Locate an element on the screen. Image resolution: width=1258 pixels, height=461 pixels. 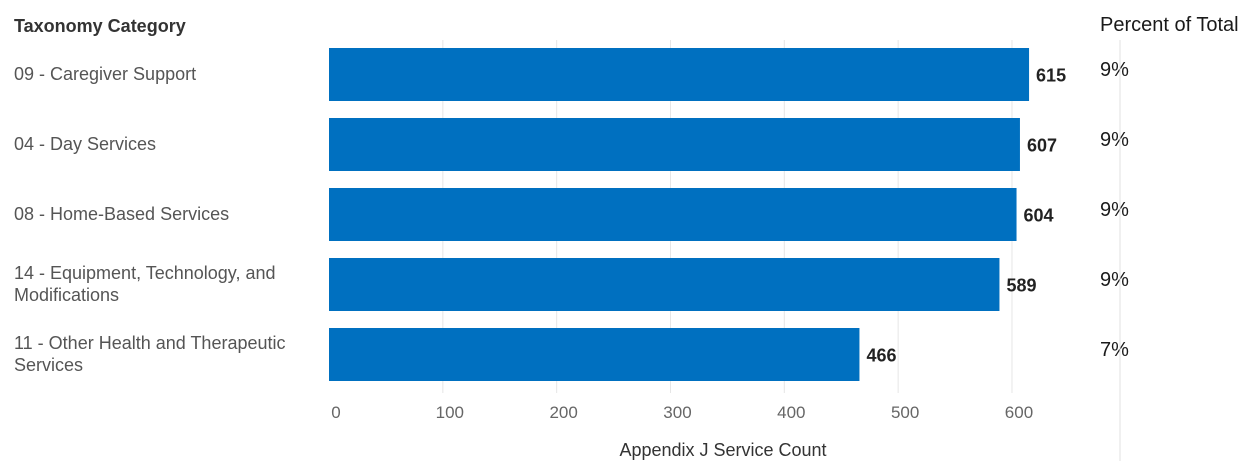
x-tick-label-3: 300 is located at coordinates (677, 412).